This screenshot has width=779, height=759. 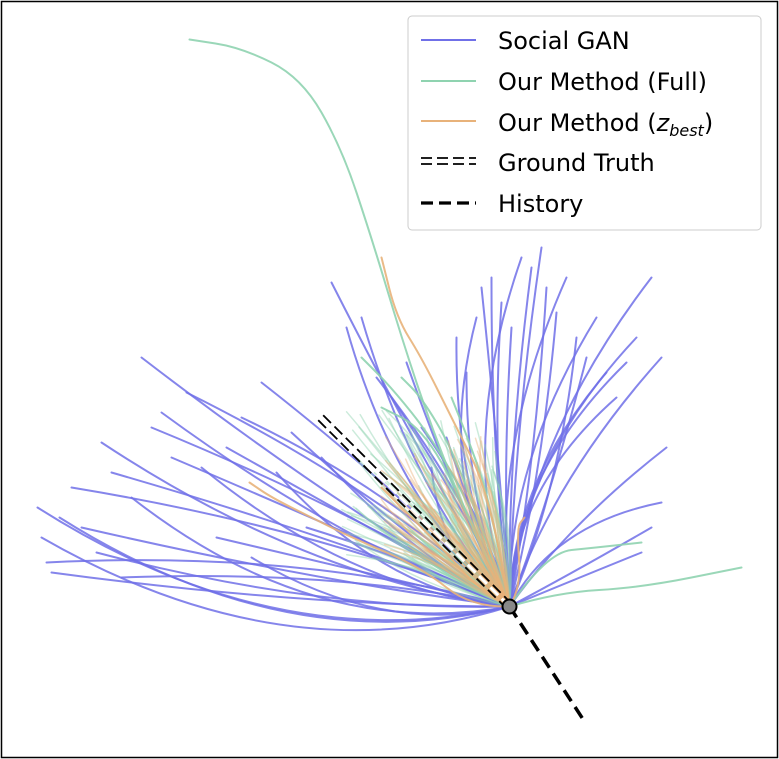 I want to click on legend-label-social-gan: Social GAN, so click(x=564, y=41).